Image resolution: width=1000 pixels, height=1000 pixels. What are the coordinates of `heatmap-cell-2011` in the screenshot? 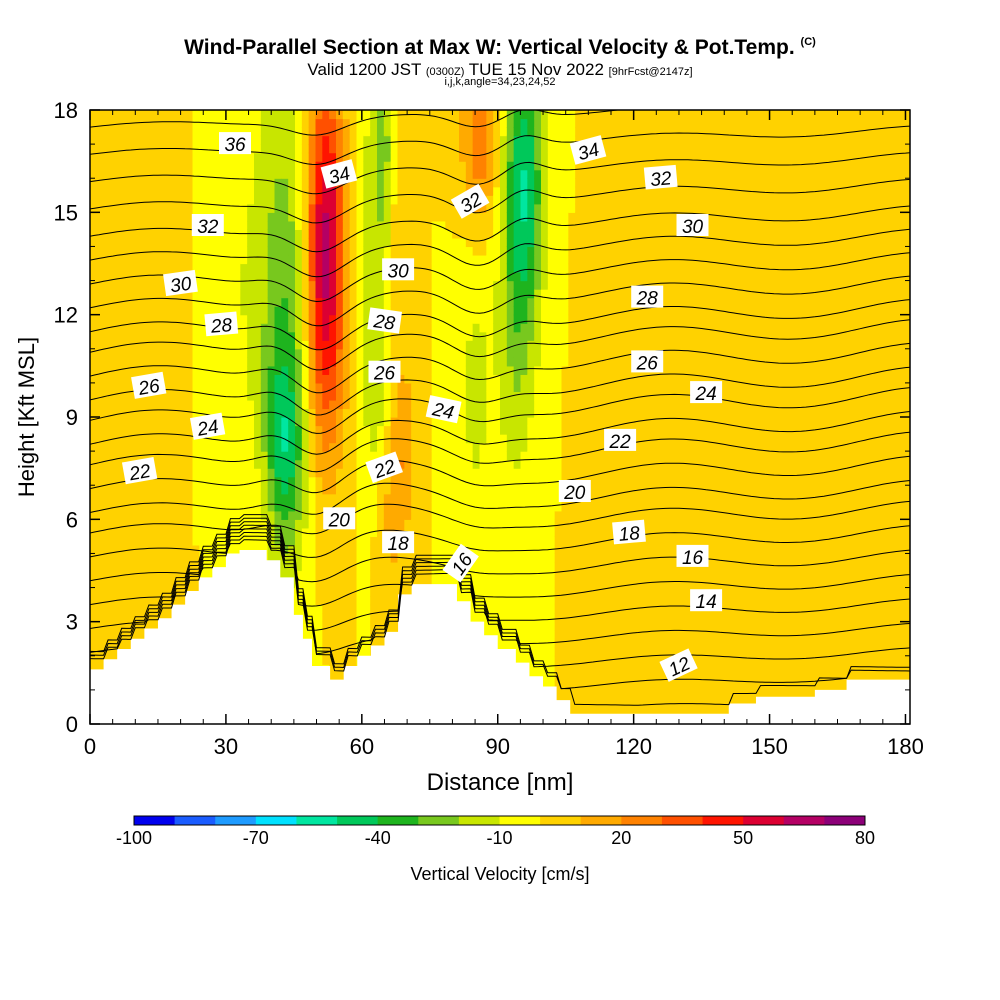 It's located at (278, 149).